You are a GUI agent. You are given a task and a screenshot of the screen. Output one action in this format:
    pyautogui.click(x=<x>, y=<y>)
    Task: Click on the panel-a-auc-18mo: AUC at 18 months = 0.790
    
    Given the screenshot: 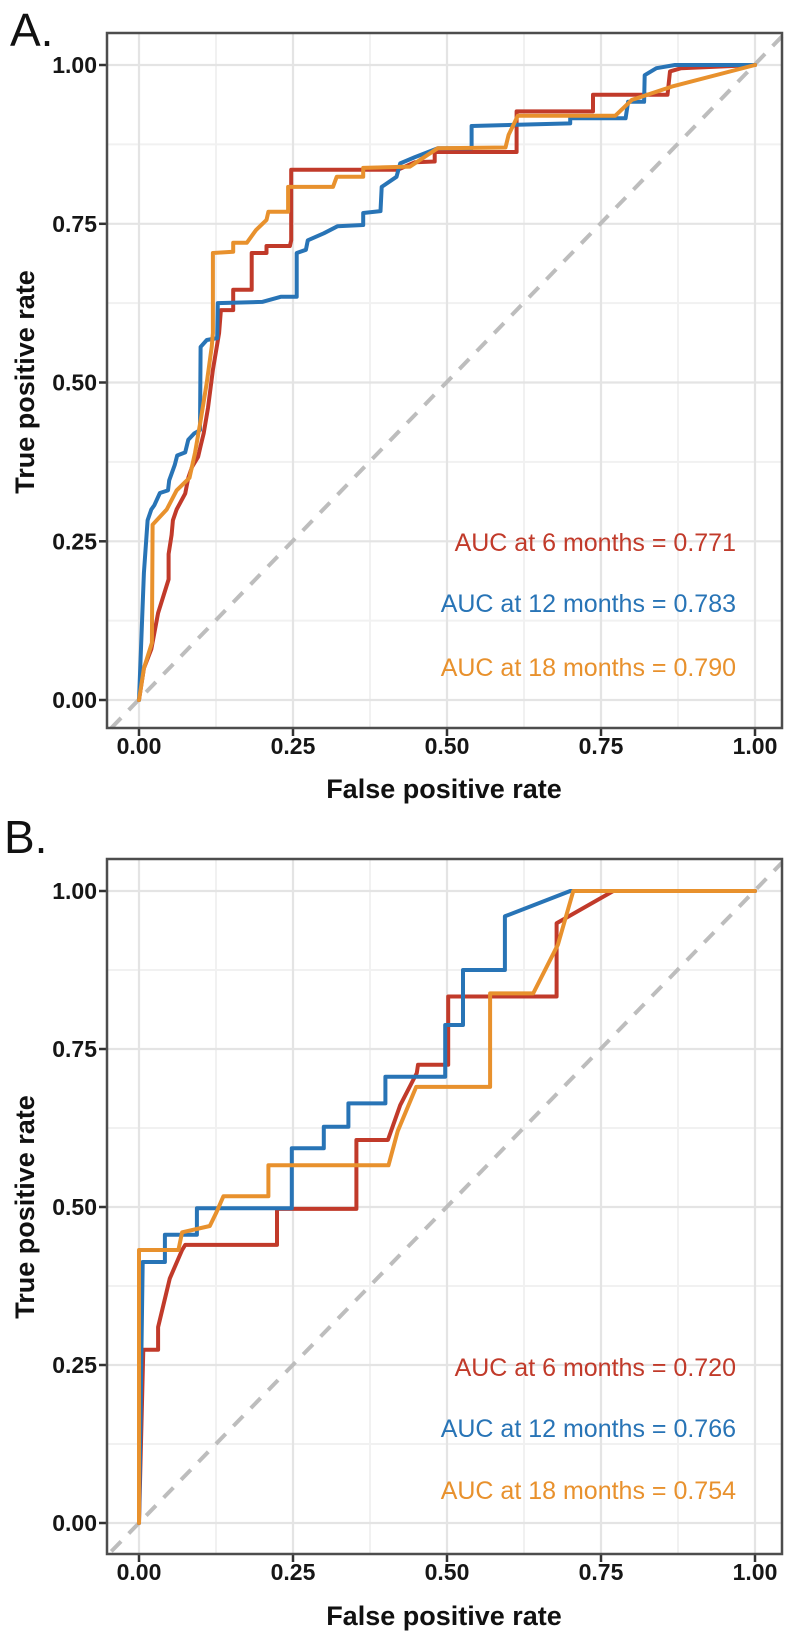 What is the action you would take?
    pyautogui.click(x=588, y=668)
    